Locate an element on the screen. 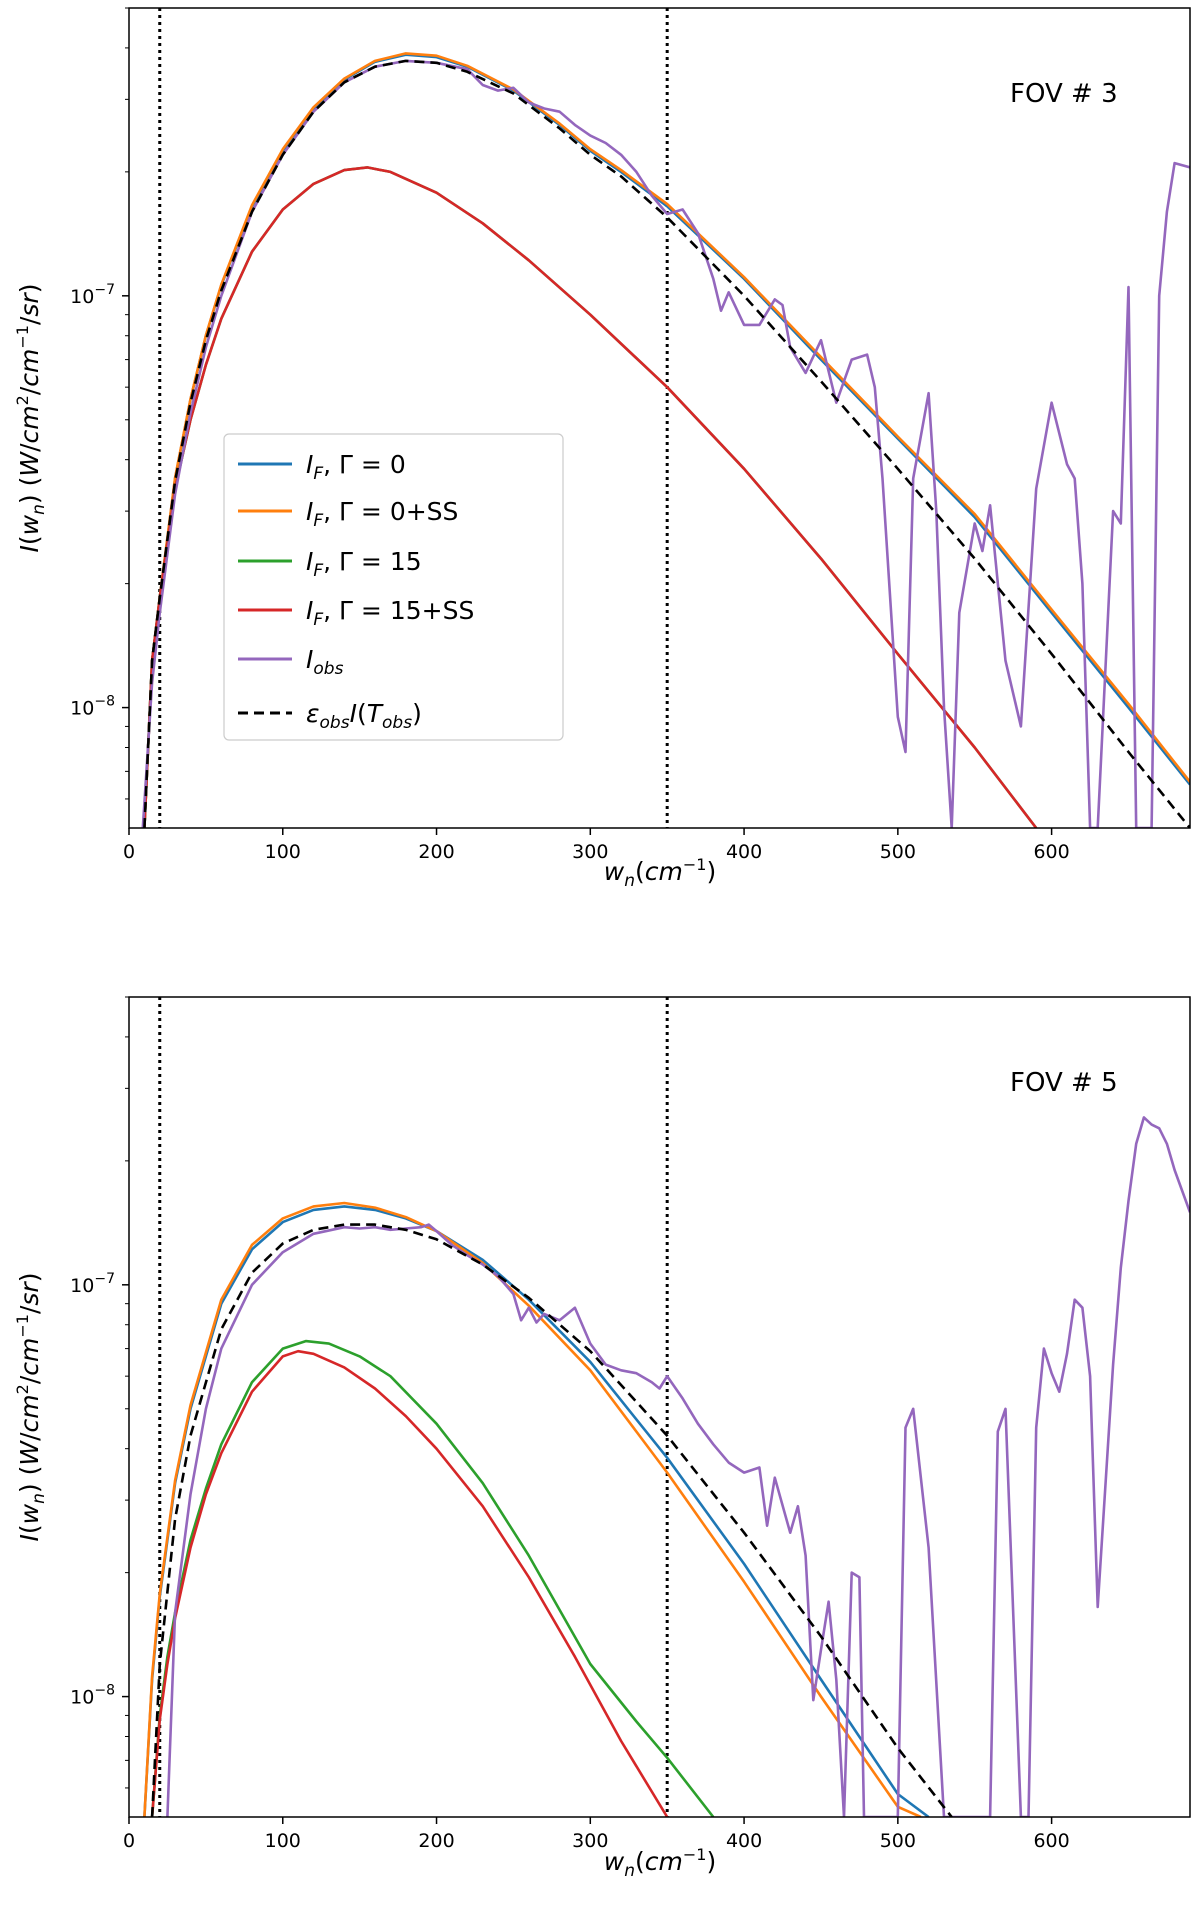 Image resolution: width=1200 pixels, height=1914 pixels. legend-label: εobsI(Tobs) is located at coordinates (364, 716).